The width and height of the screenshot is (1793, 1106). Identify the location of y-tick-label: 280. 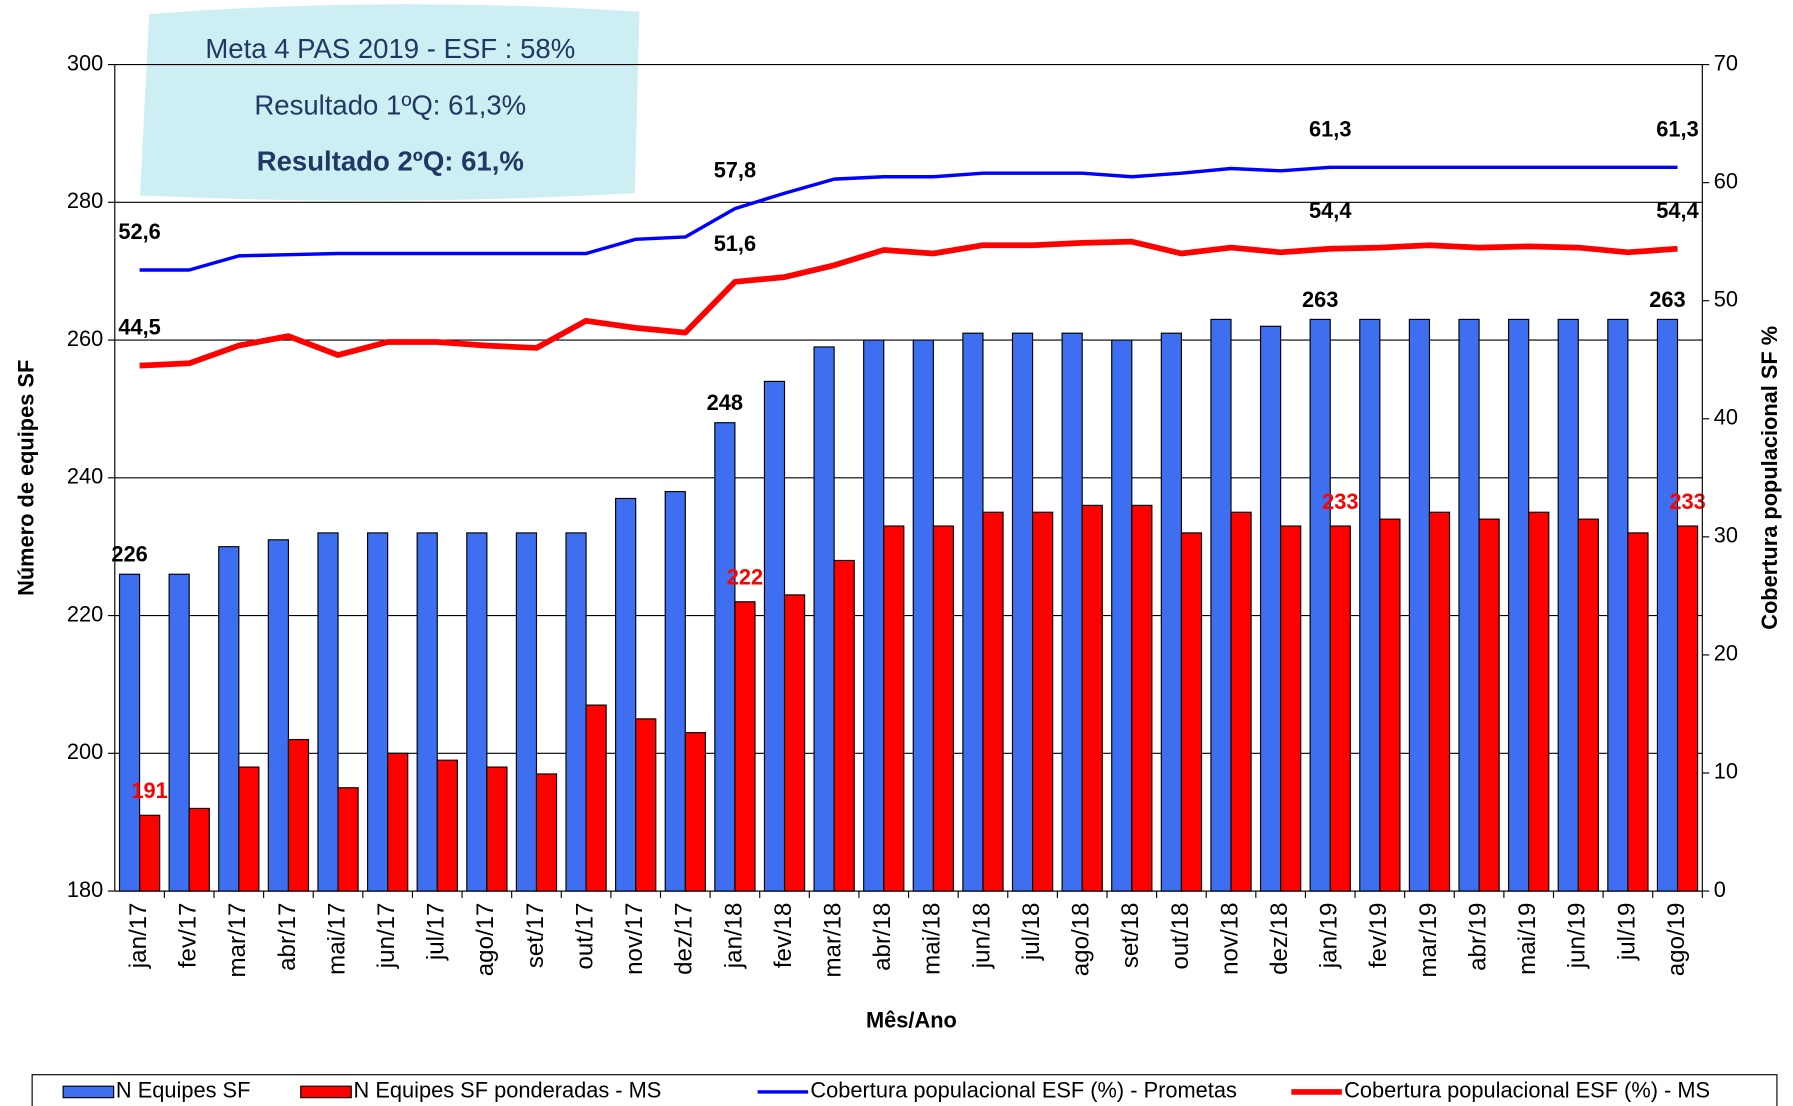
(85, 200).